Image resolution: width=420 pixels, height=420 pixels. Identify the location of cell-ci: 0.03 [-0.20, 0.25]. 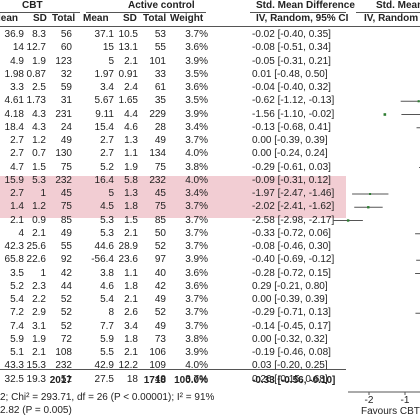
(290, 366).